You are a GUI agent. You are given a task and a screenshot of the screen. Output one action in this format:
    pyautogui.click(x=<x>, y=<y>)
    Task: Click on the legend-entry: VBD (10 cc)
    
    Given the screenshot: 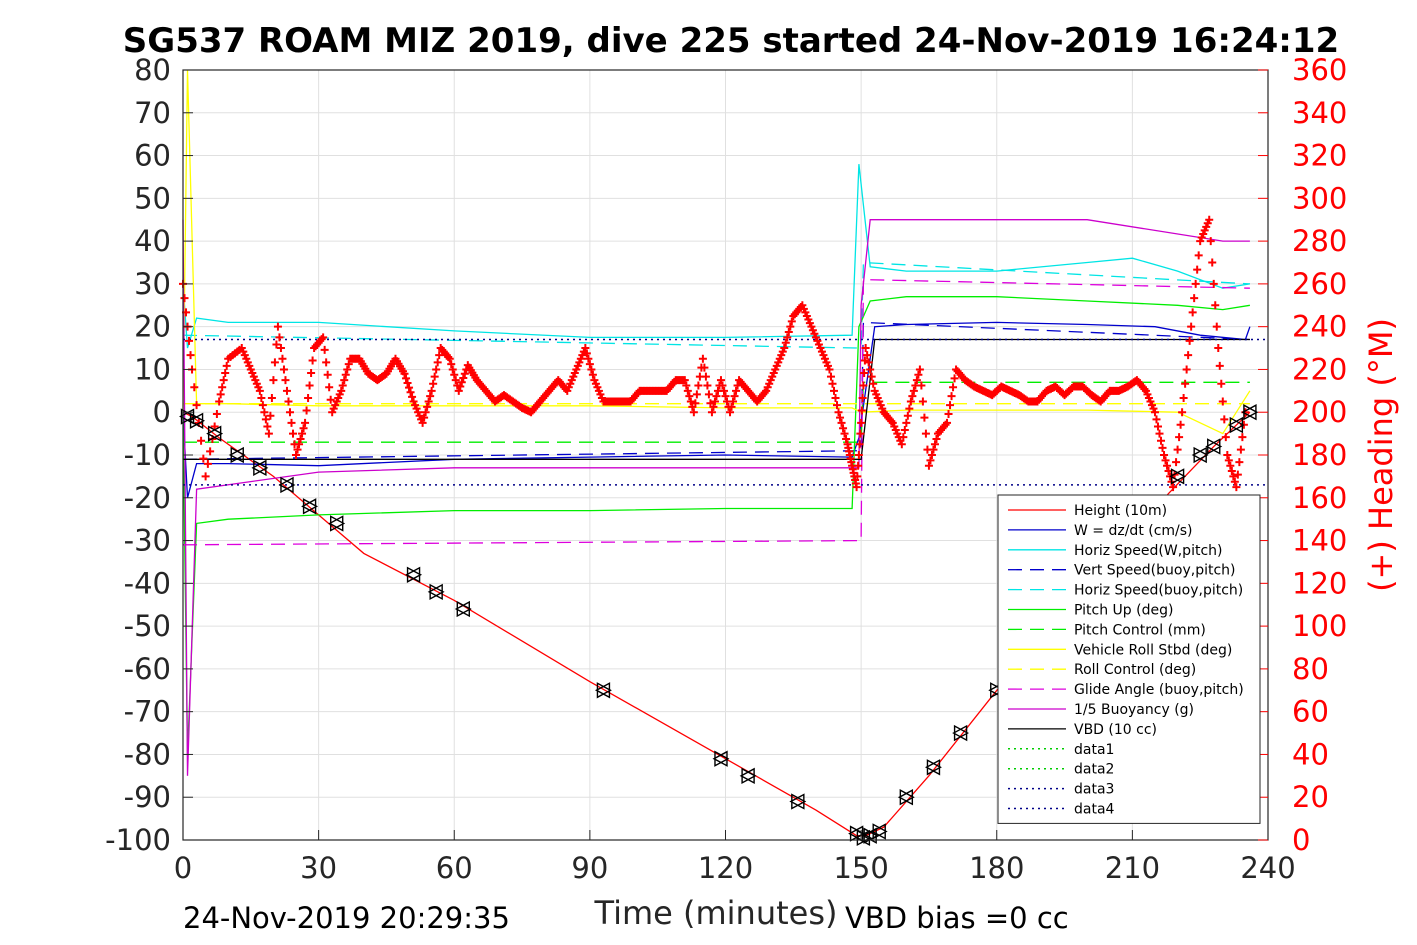 What is the action you would take?
    pyautogui.click(x=1115, y=730)
    